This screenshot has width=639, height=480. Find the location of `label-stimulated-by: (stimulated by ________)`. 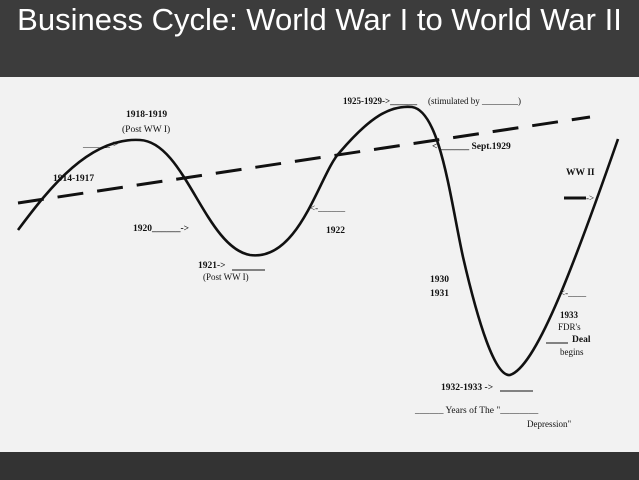

label-stimulated-by: (stimulated by ________) is located at coordinates (474, 101).